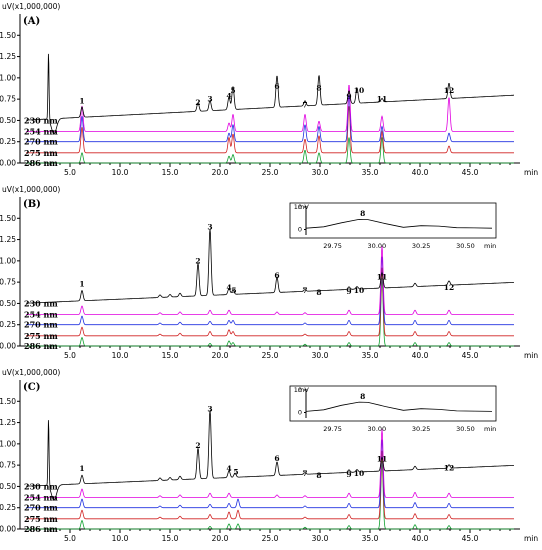  Describe the element at coordinates (32, 204) in the screenshot. I see `panel-label: (B)` at that location.